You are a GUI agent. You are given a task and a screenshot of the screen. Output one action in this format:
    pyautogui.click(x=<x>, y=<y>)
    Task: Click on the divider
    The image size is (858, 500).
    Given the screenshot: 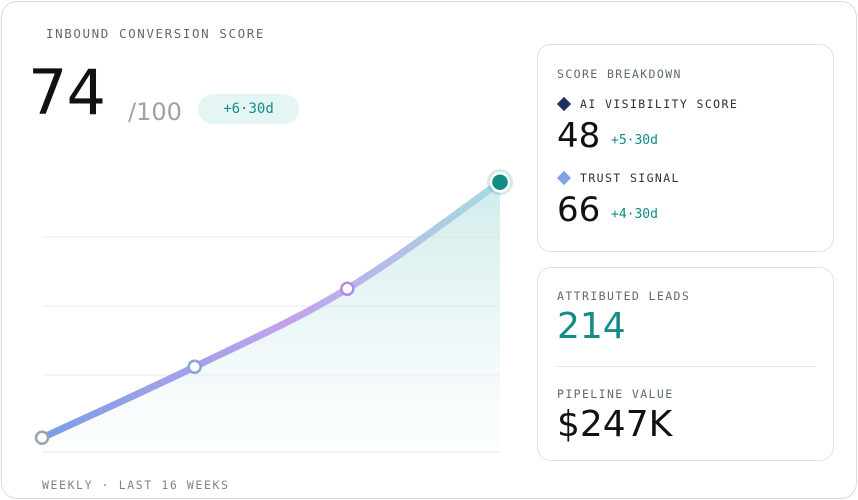 What is the action you would take?
    pyautogui.click(x=686, y=366)
    